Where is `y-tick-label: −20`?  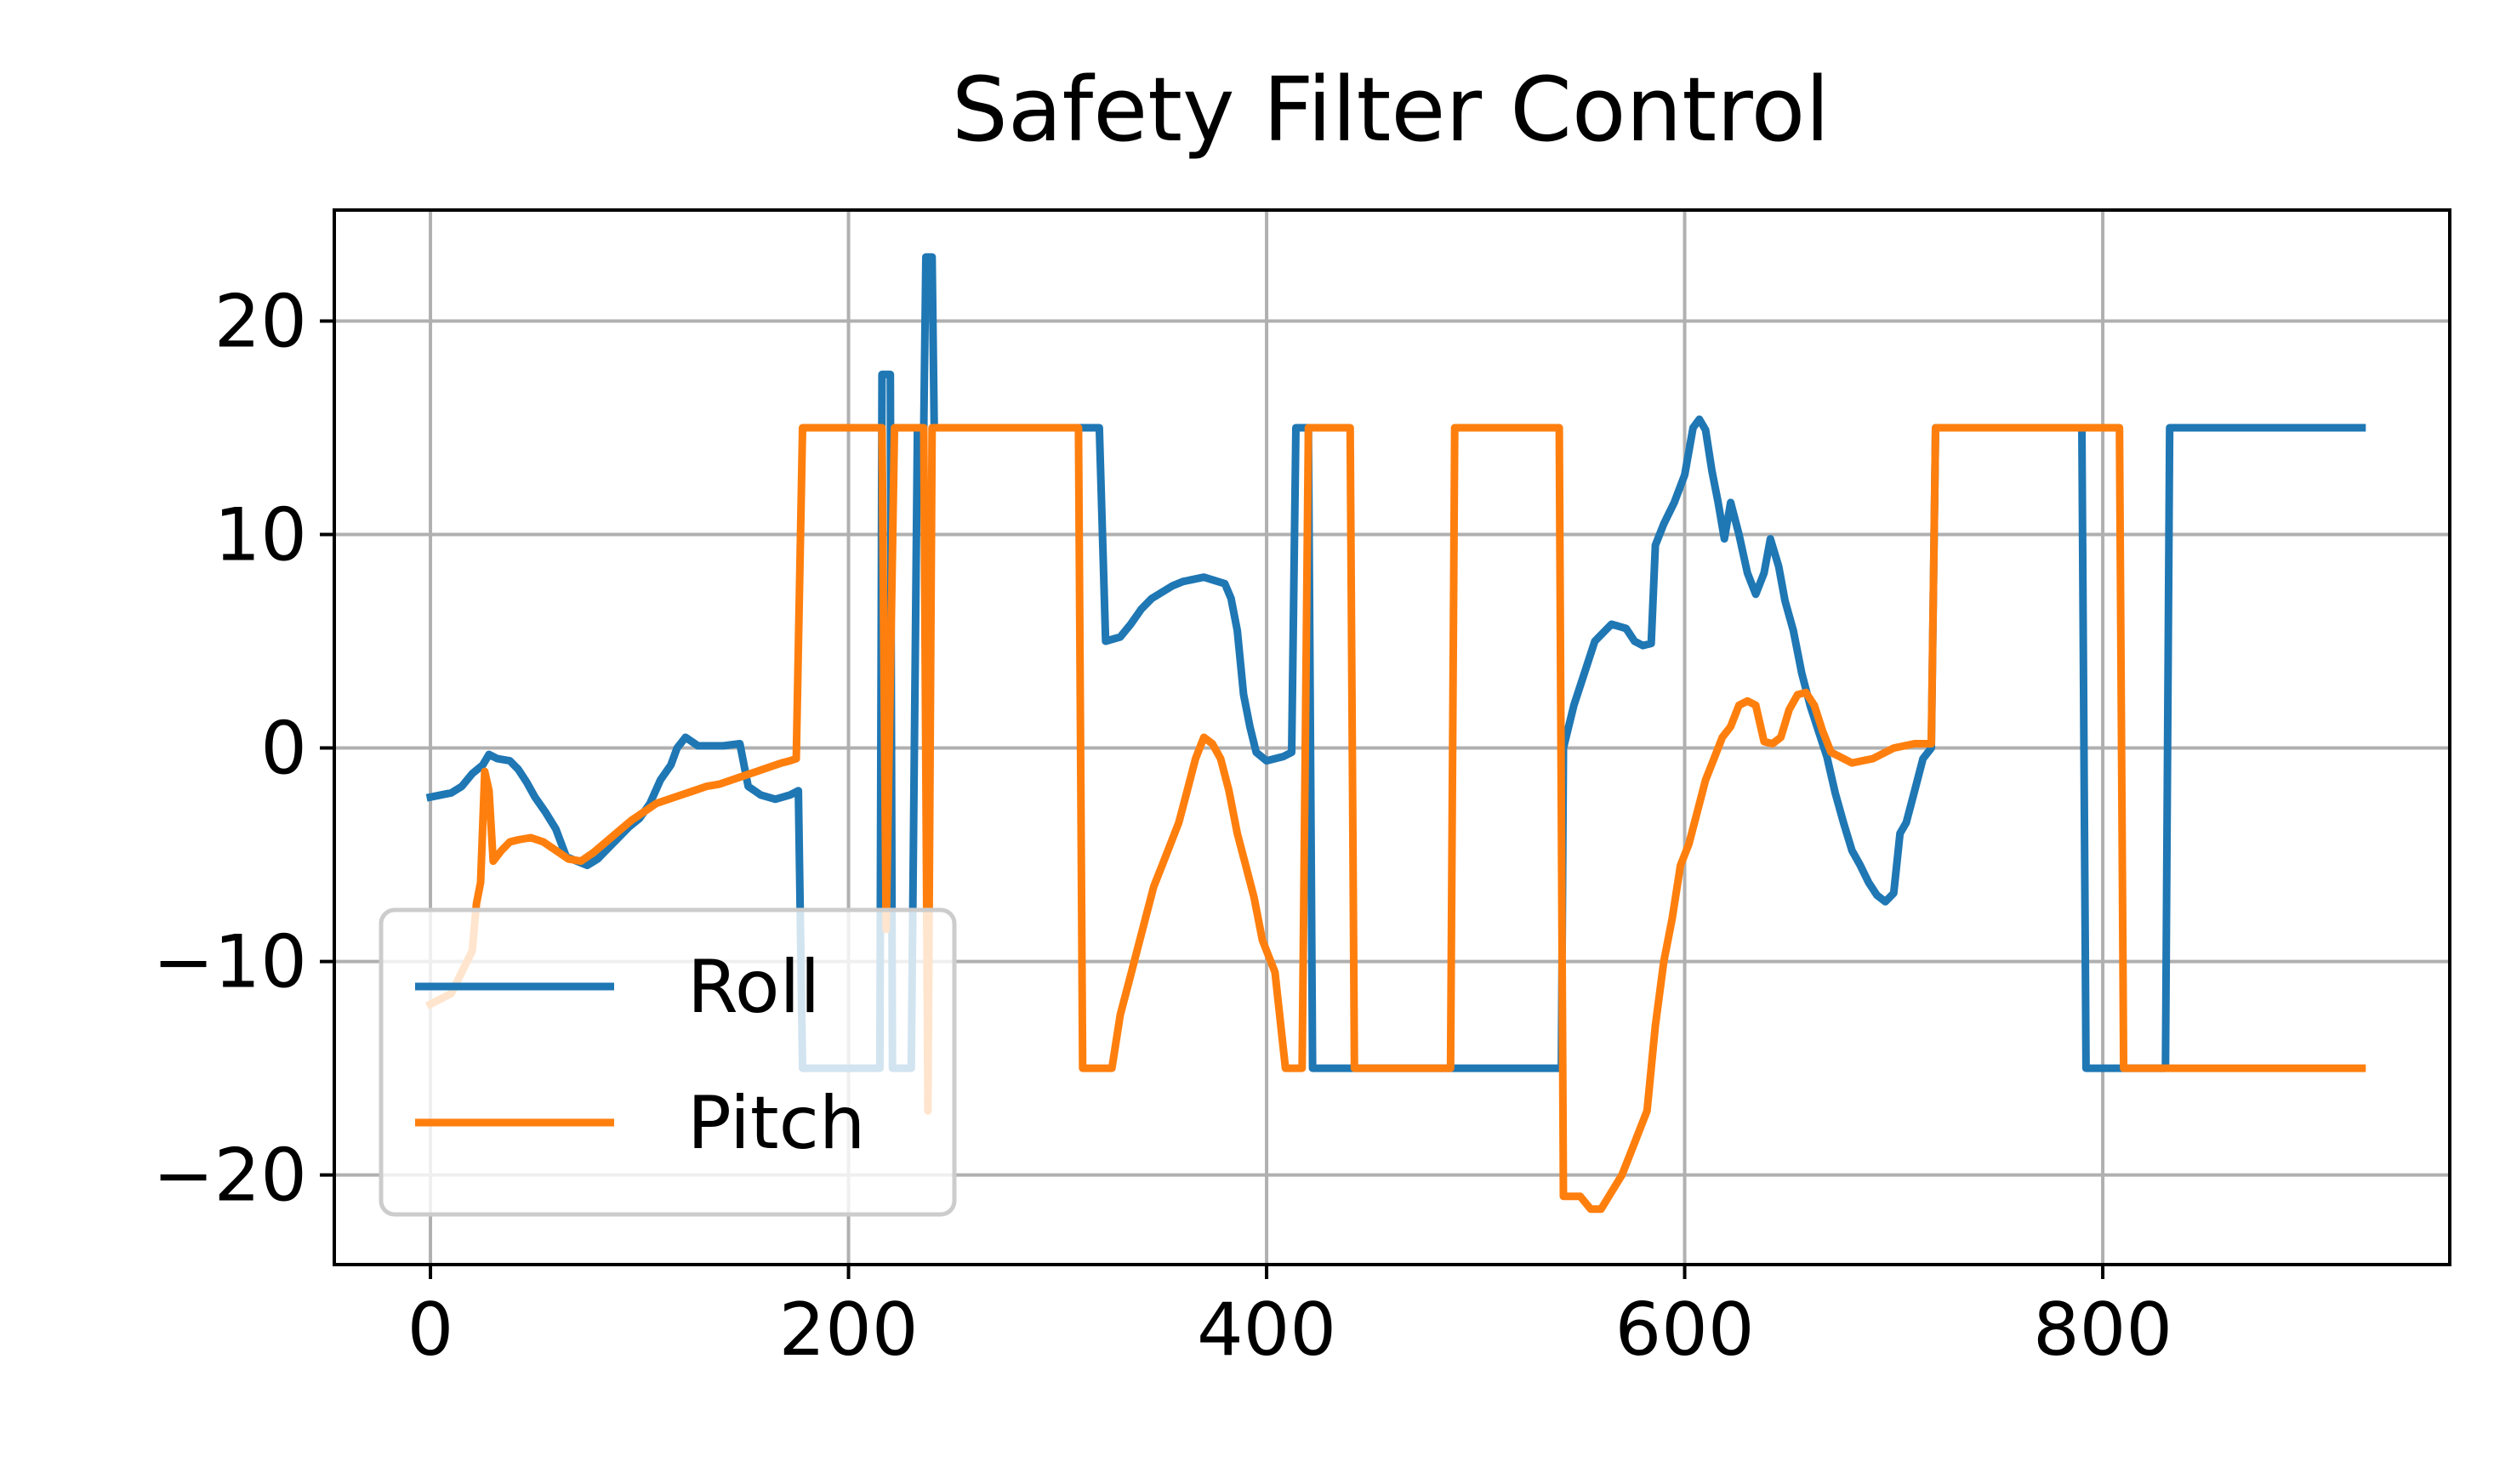
y-tick-label: −20 is located at coordinates (230, 1176).